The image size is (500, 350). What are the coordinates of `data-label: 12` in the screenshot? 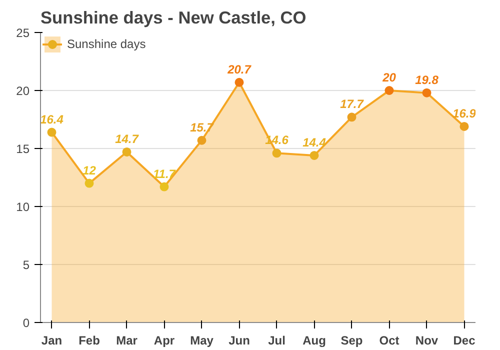 It's located at (89, 170).